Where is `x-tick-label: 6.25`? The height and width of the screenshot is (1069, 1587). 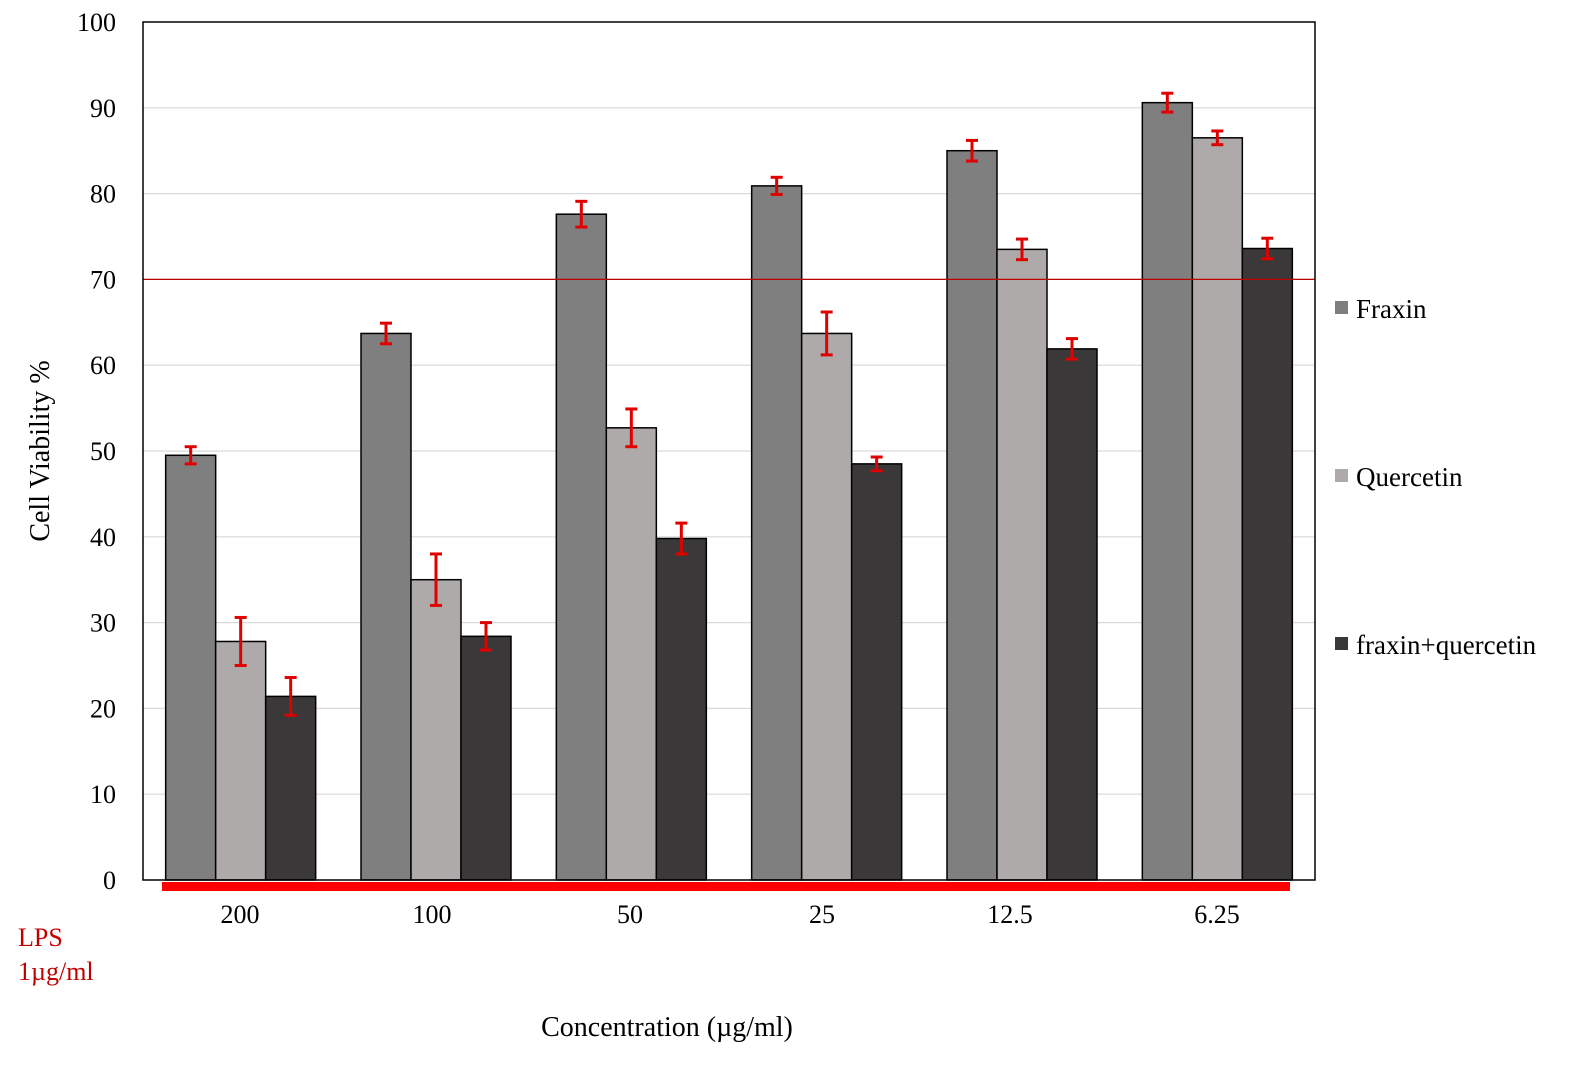 x-tick-label: 6.25 is located at coordinates (1217, 914).